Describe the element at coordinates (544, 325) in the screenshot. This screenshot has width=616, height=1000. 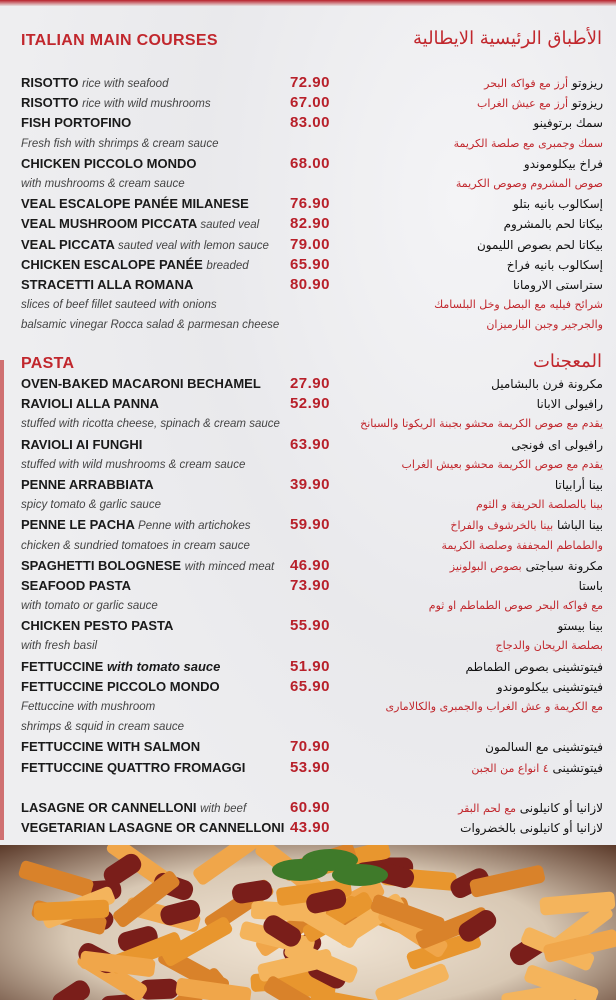
I see `dish-description-ar: والجرجير وجبن البارميزان` at that location.